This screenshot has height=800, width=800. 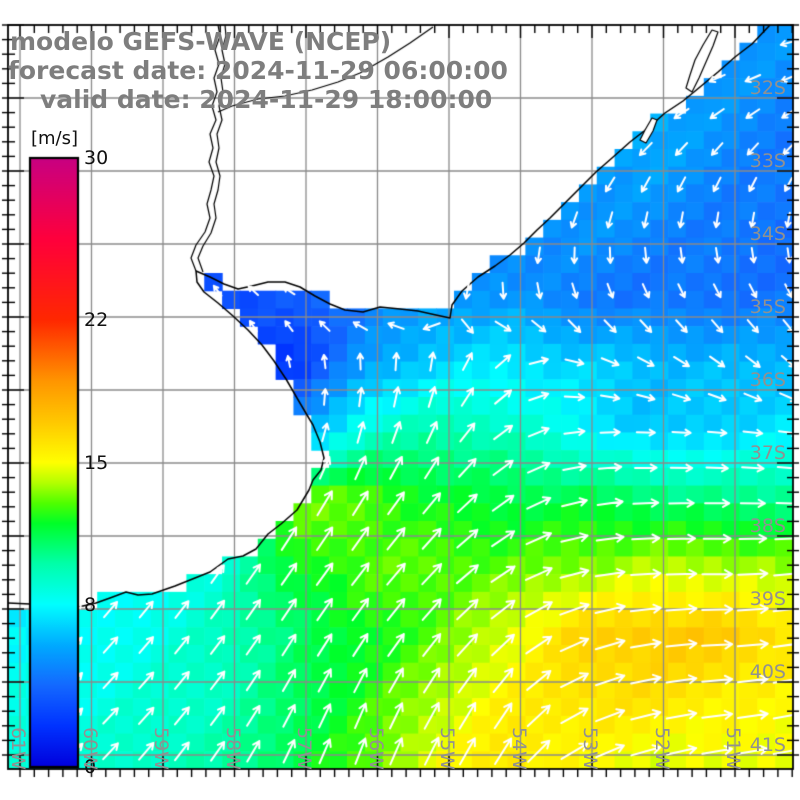 What do you see at coordinates (201, 41) in the screenshot?
I see `model-title: modelo GEFS-WAVE (NCEP)` at bounding box center [201, 41].